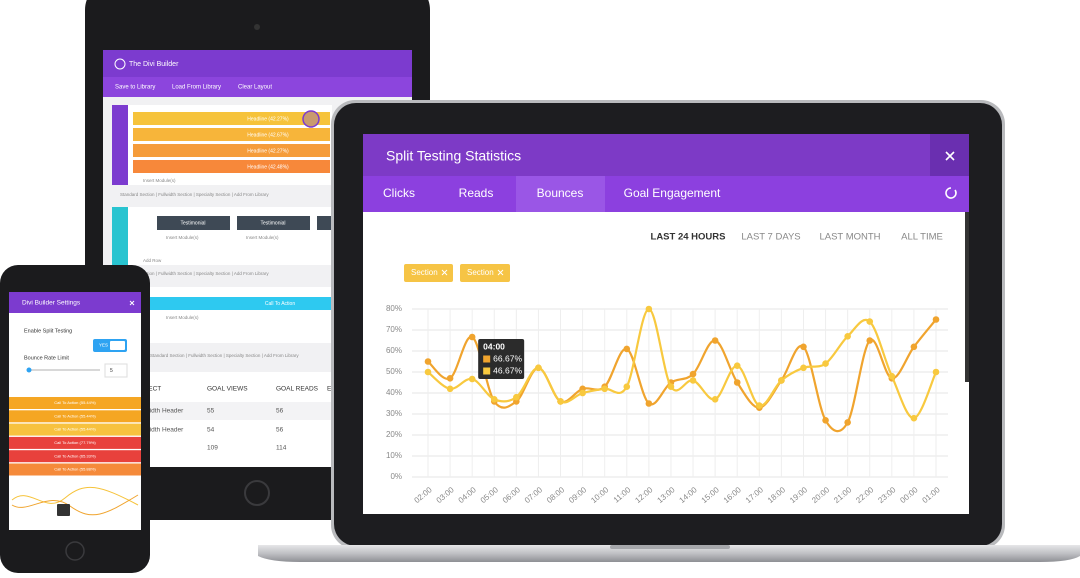 This screenshot has width=1080, height=578. What do you see at coordinates (922, 237) in the screenshot?
I see `range-option: ALL TIME` at bounding box center [922, 237].